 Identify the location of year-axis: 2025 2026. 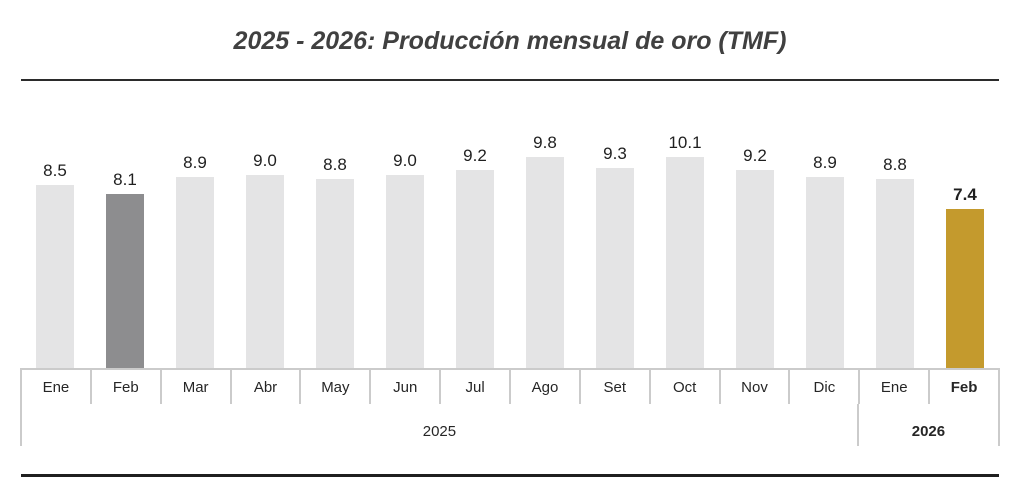
(510, 425).